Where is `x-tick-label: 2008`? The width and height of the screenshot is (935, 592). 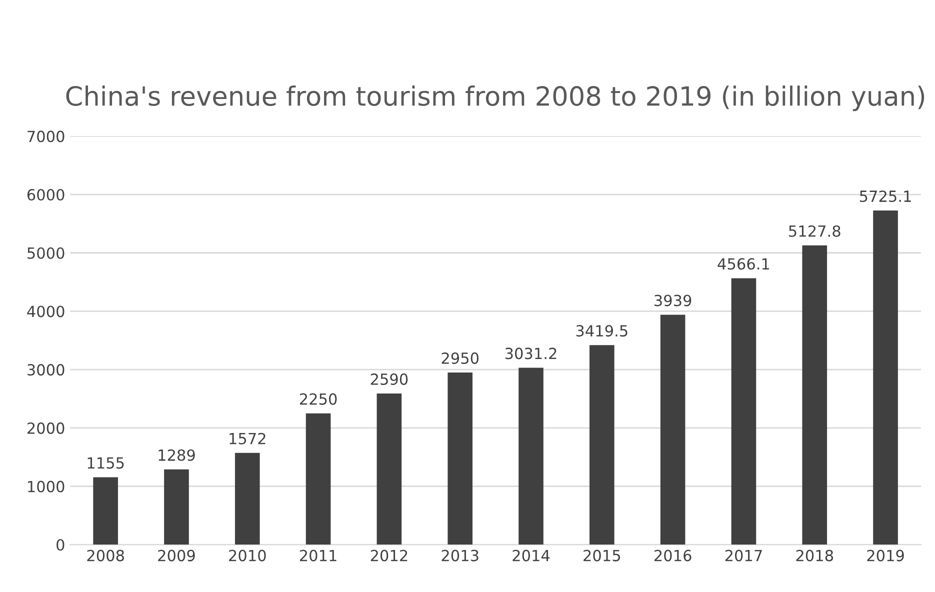 x-tick-label: 2008 is located at coordinates (105, 556).